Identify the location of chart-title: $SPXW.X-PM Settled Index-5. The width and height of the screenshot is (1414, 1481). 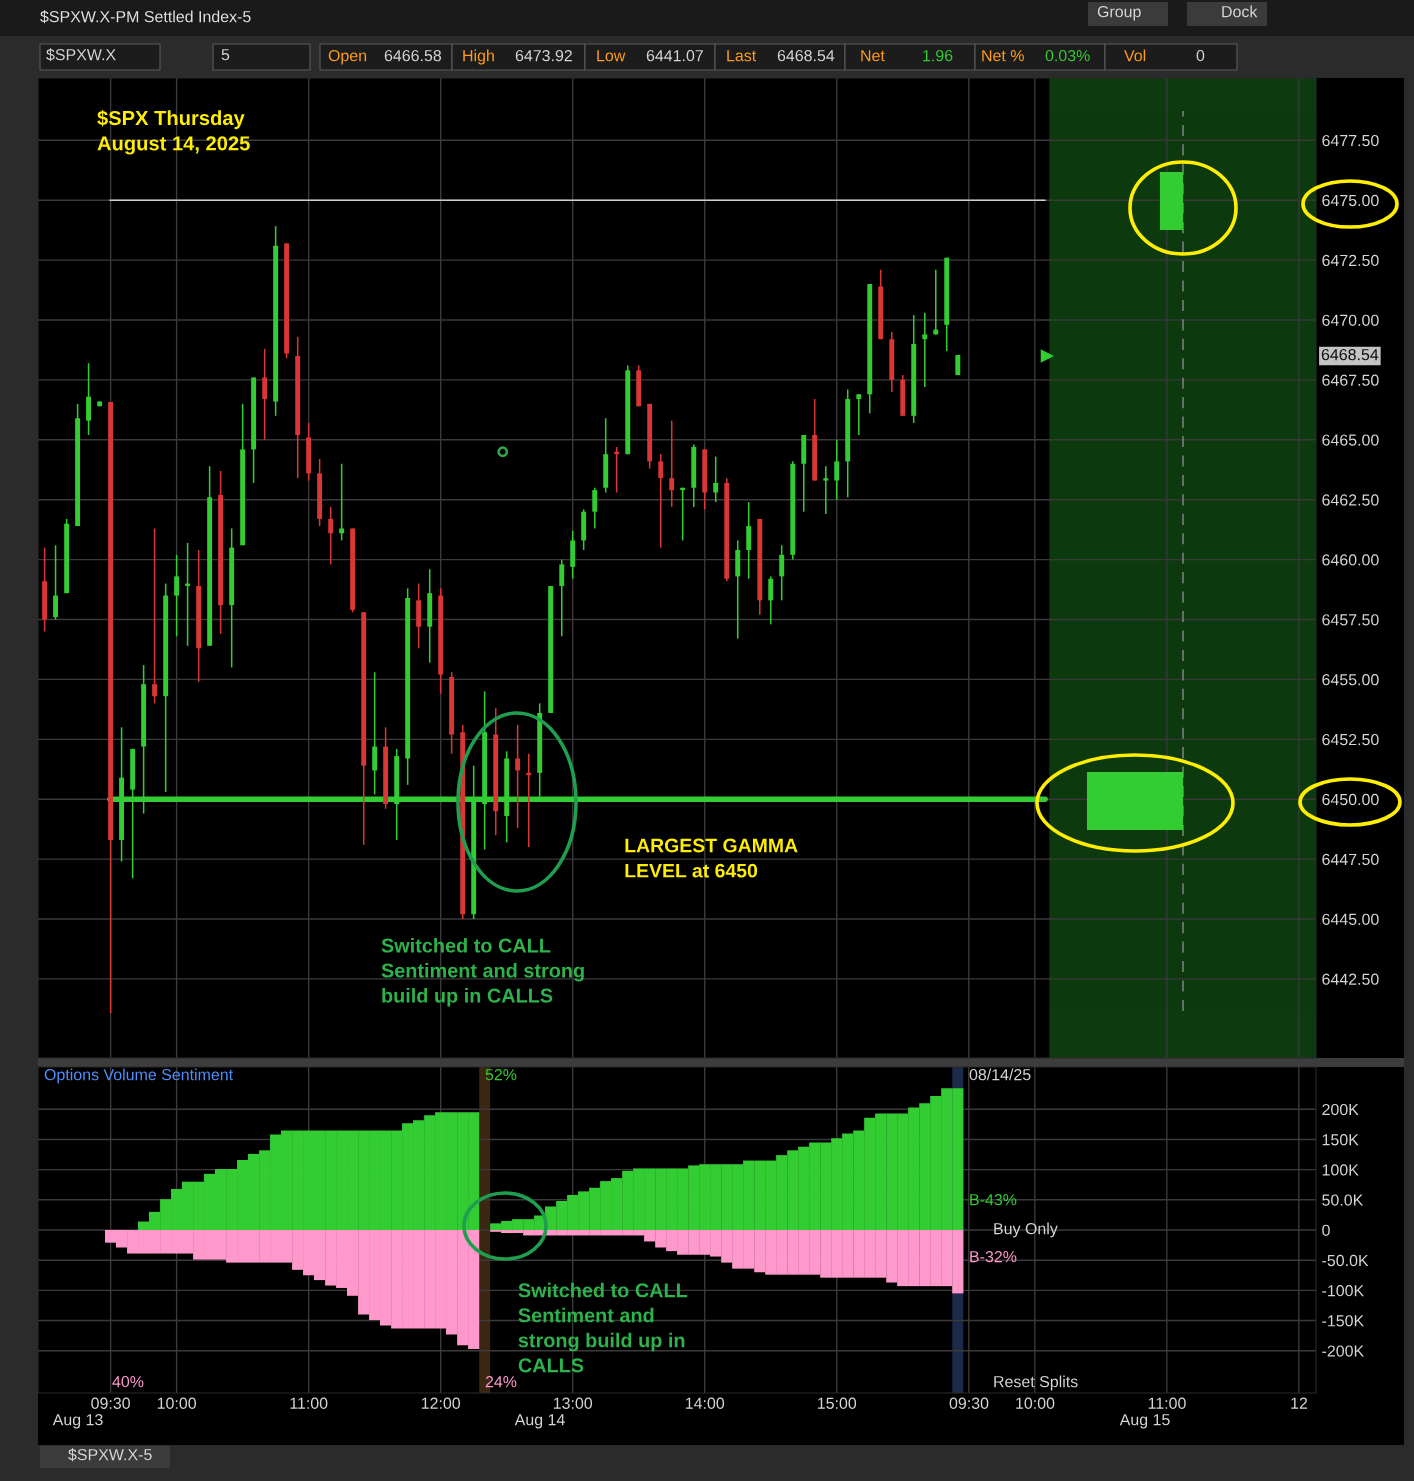
(145, 17).